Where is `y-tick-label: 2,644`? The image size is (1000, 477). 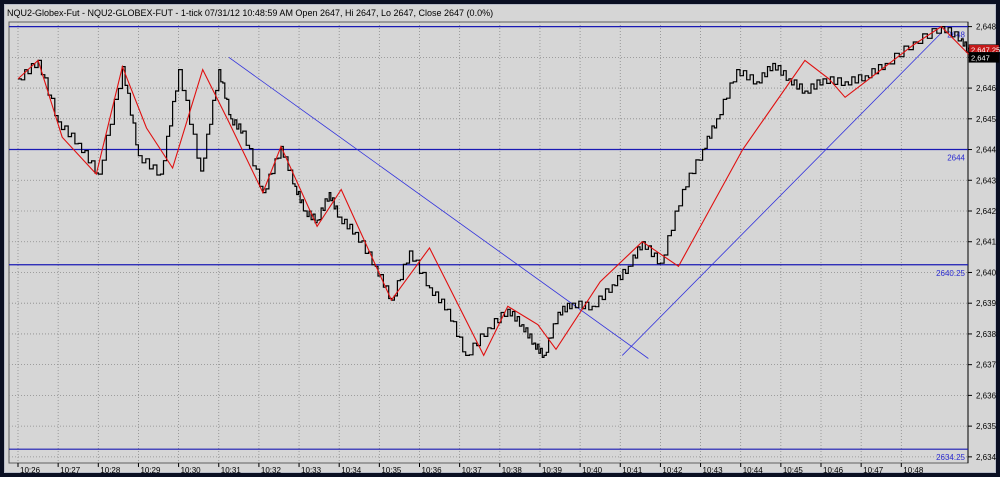 y-tick-label: 2,644 is located at coordinates (986, 150).